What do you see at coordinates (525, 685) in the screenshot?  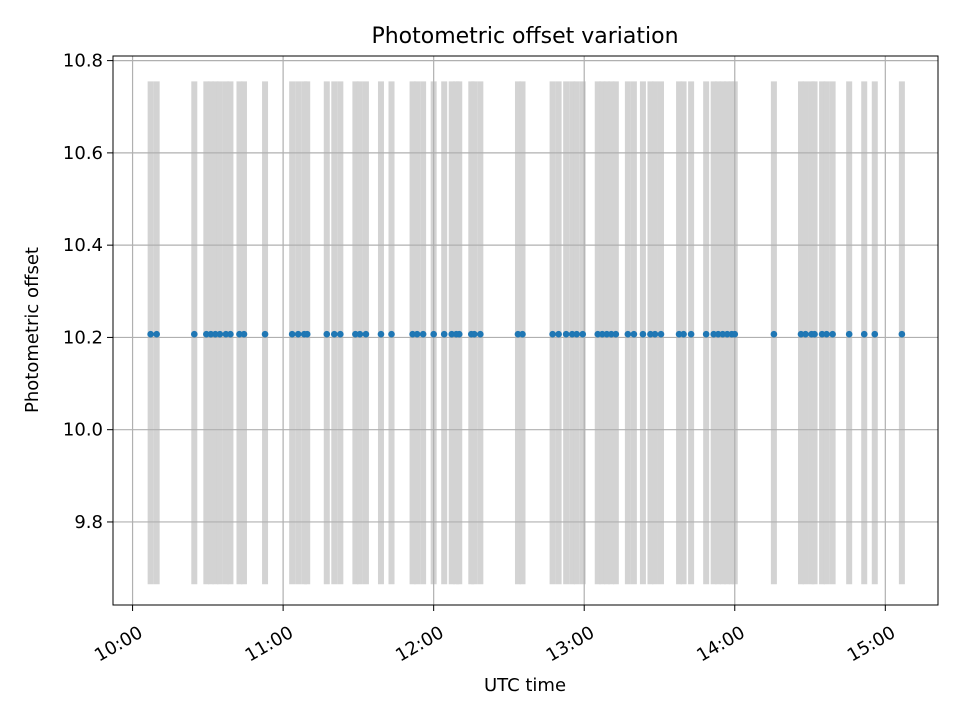 I see `x-axis-label: UTC time` at bounding box center [525, 685].